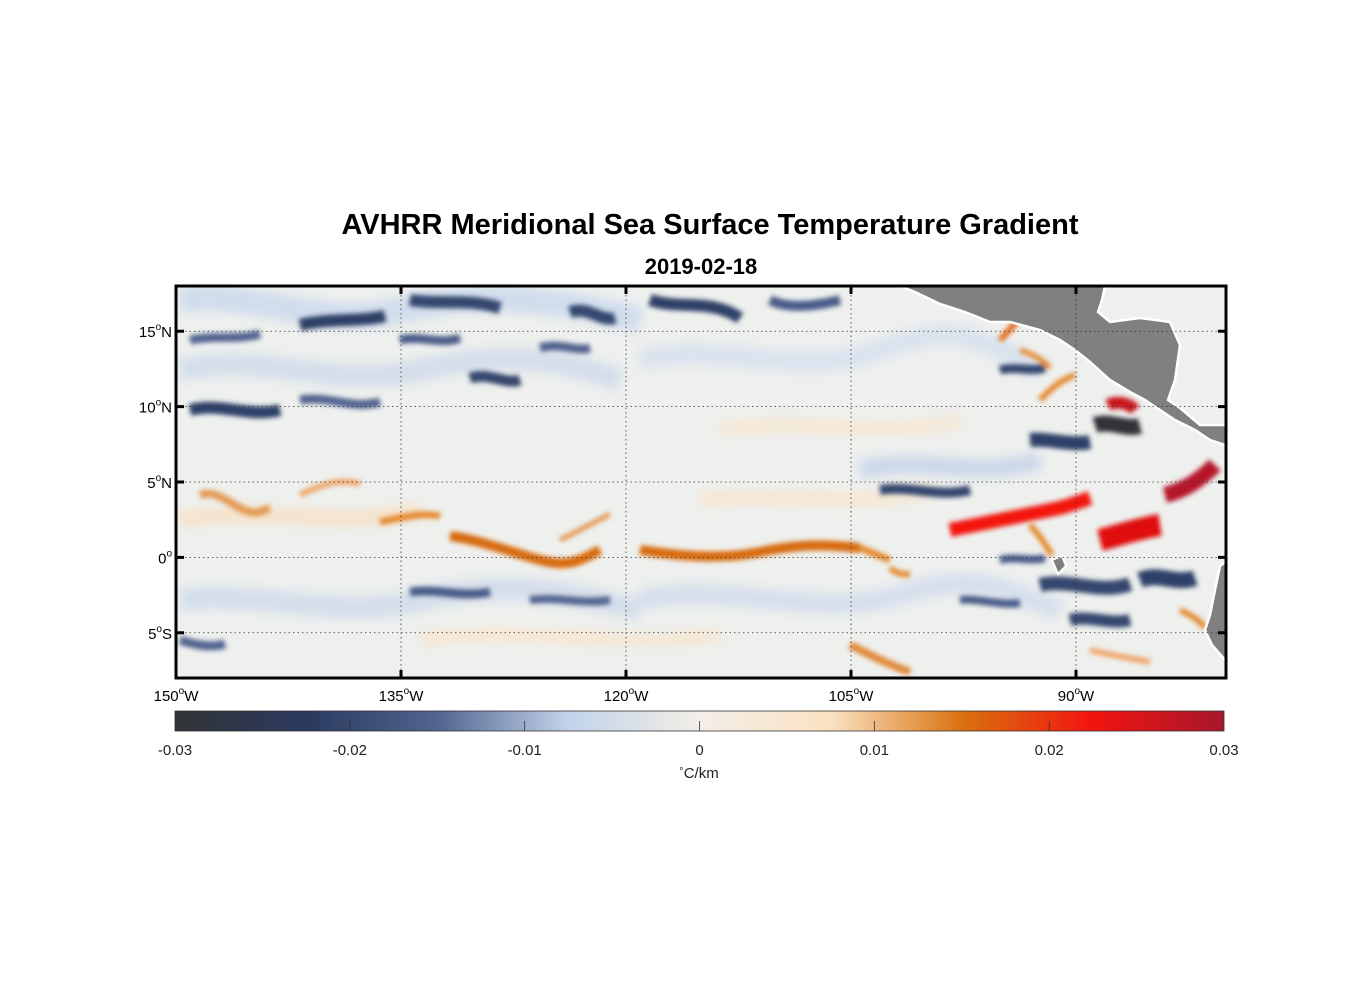 The image size is (1356, 1000). What do you see at coordinates (616, 696) in the screenshot?
I see `lon-tick-degrees: 120` at bounding box center [616, 696].